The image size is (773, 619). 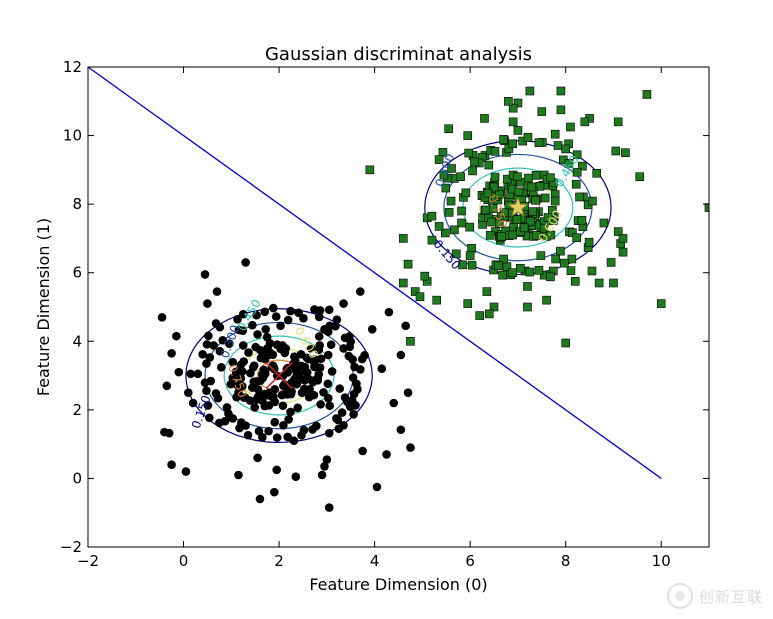 I want to click on y-tick-label-6: 10, so click(x=72, y=136).